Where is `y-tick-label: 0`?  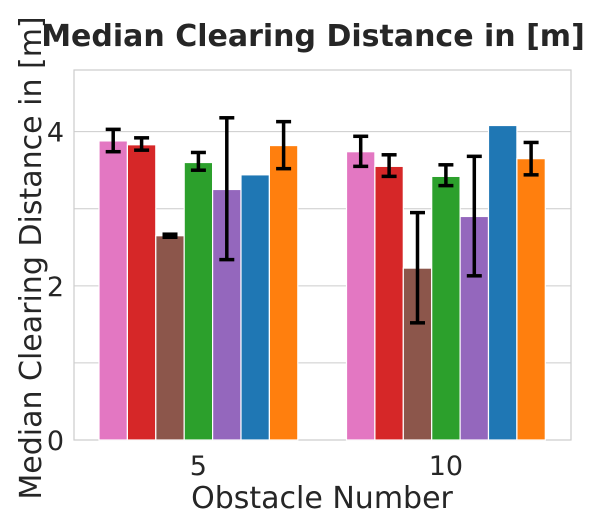 y-tick-label: 0 is located at coordinates (55, 441).